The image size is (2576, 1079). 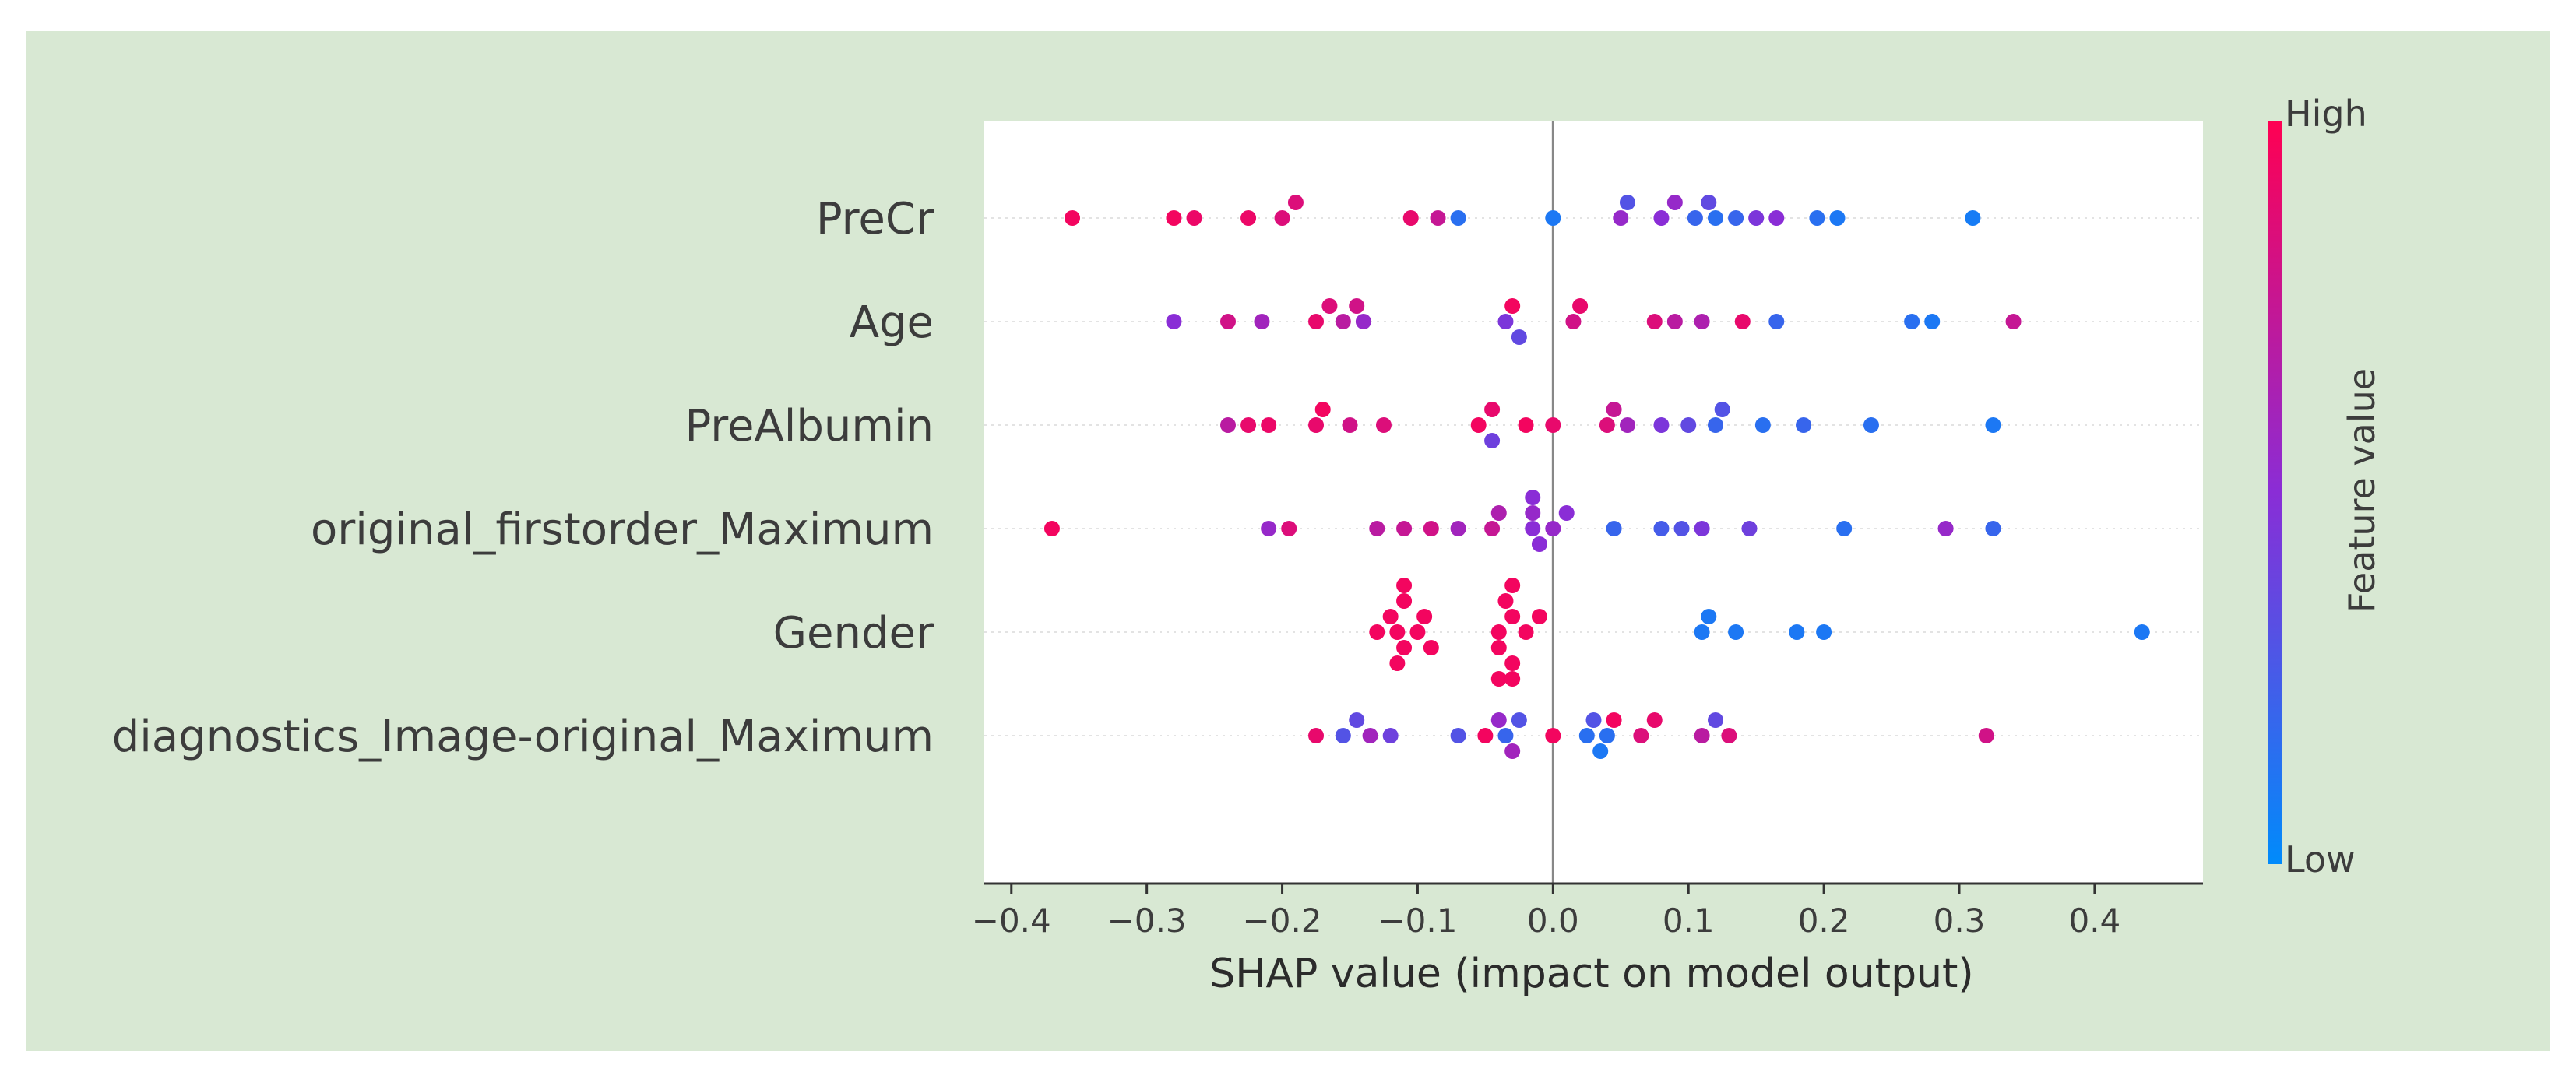 What do you see at coordinates (1960, 921) in the screenshot?
I see `x-tick-label: 0.3` at bounding box center [1960, 921].